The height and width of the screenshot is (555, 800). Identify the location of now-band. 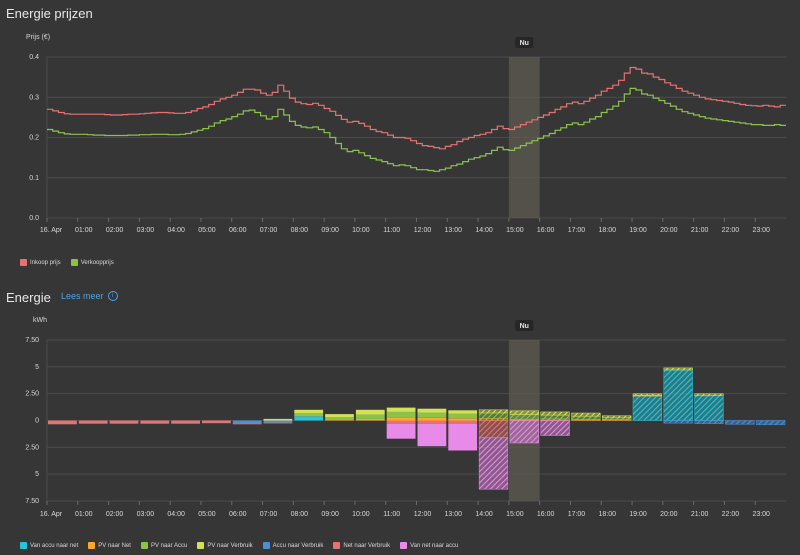
(524, 137).